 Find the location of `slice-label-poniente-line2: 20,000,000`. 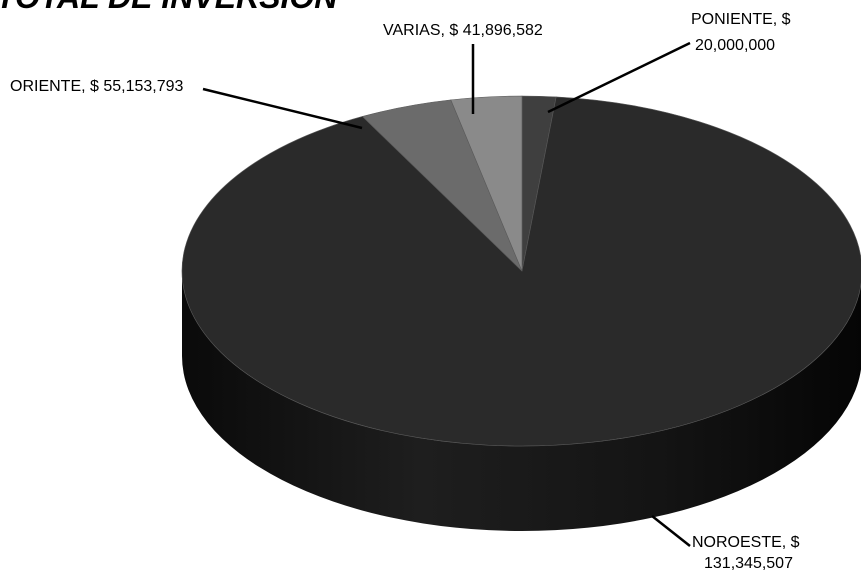

slice-label-poniente-line2: 20,000,000 is located at coordinates (735, 45).